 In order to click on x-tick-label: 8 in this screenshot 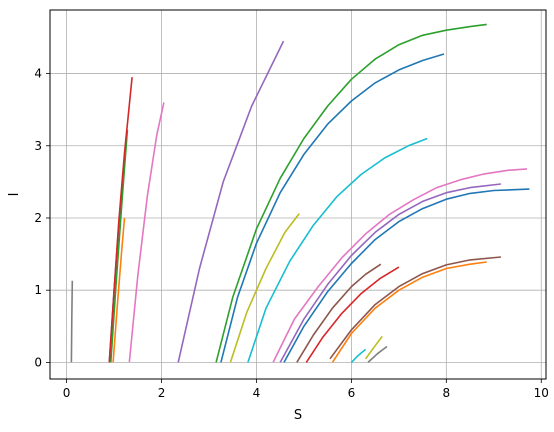, I will do `click(447, 393)`.